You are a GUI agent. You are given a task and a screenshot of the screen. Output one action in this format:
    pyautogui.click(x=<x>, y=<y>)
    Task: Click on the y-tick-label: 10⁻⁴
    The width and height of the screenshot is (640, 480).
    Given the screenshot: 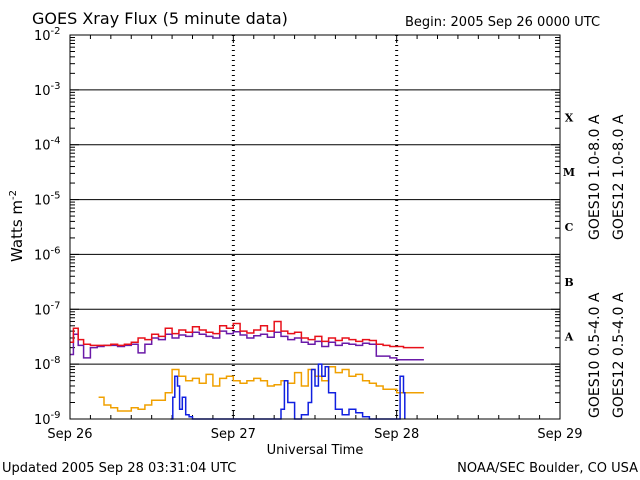 What is the action you would take?
    pyautogui.click(x=47, y=145)
    